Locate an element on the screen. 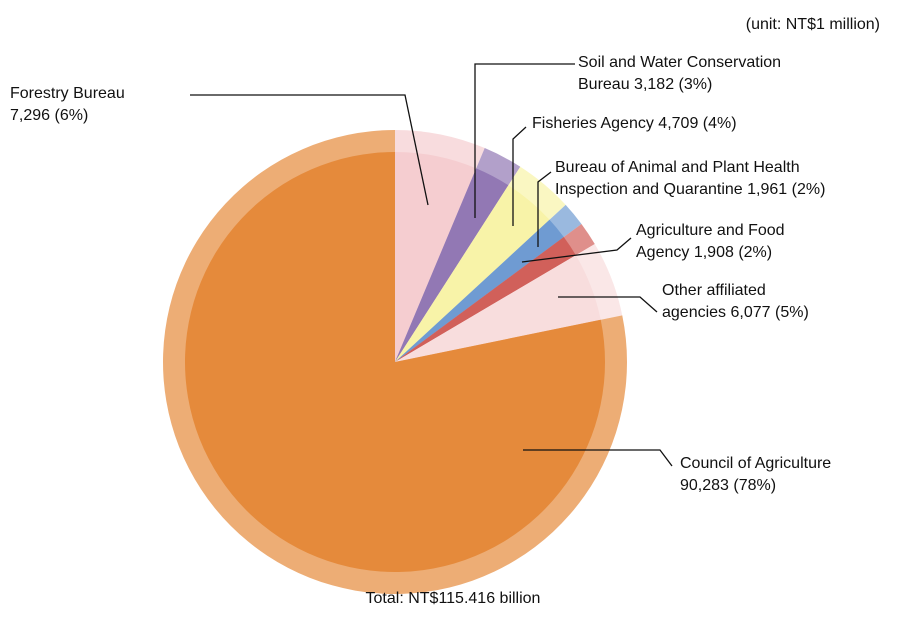  value-label: 90,283 (78%) is located at coordinates (728, 485).